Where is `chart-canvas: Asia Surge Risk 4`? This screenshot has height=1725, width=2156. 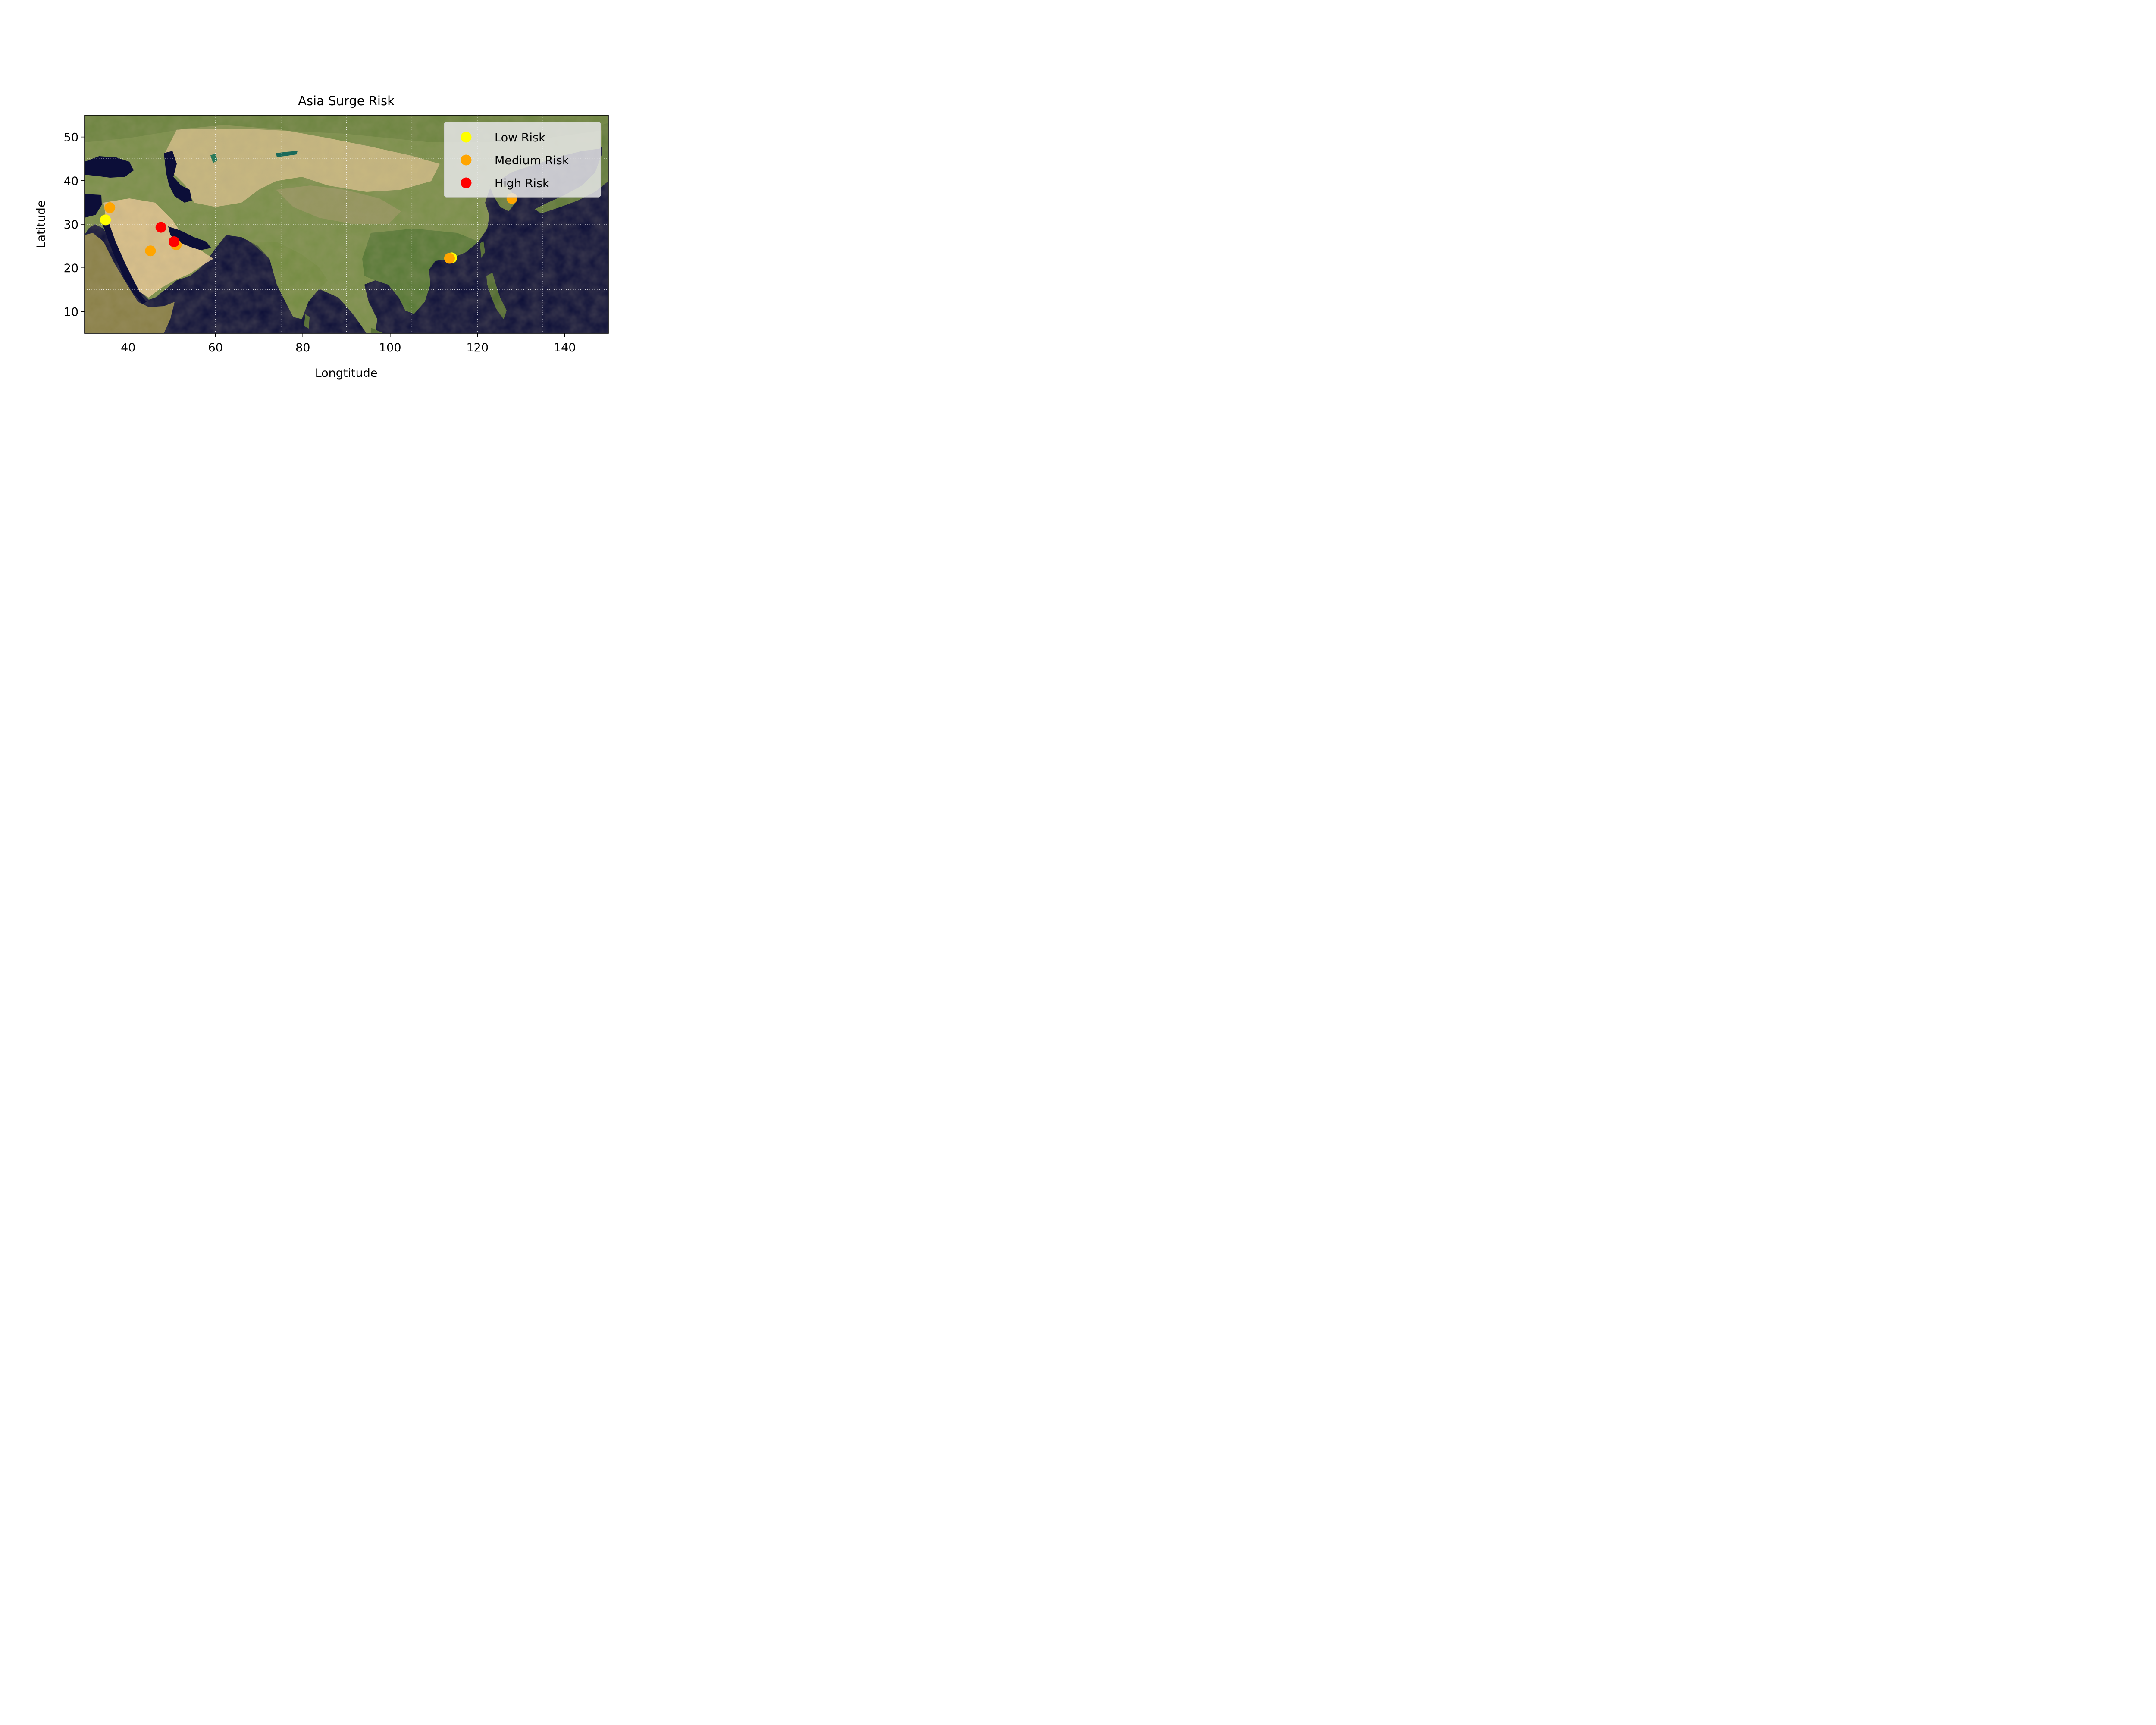
chart-canvas: Asia Surge Risk 4 is located at coordinates (321, 237).